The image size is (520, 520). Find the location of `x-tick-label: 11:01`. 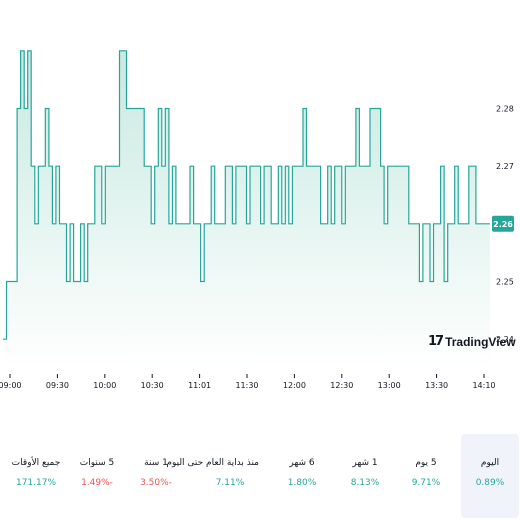

x-tick-label: 11:01 is located at coordinates (199, 385).